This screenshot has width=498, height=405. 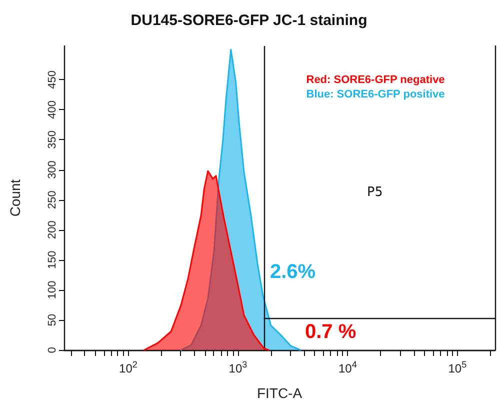 I want to click on y-tick-label: 350, so click(x=52, y=139).